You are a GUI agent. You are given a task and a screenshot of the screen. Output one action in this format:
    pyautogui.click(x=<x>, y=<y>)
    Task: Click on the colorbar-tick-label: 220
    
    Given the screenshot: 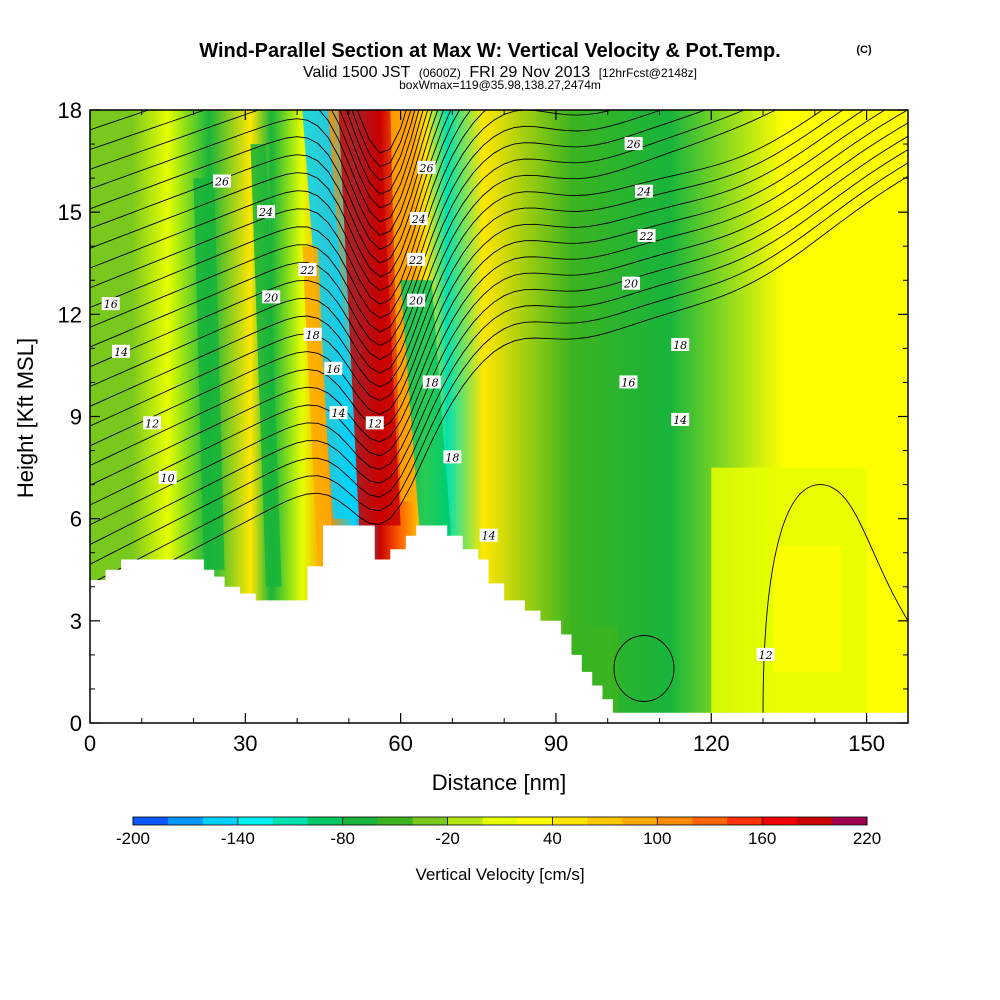 What is the action you would take?
    pyautogui.click(x=867, y=838)
    